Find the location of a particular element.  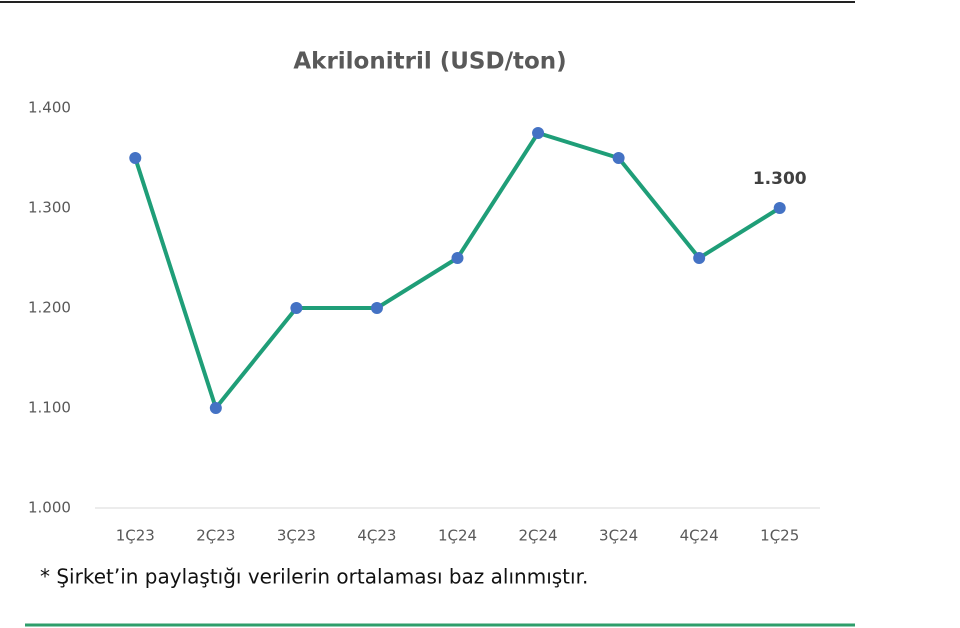

x-tick-label: 3Ç23 is located at coordinates (296, 536).